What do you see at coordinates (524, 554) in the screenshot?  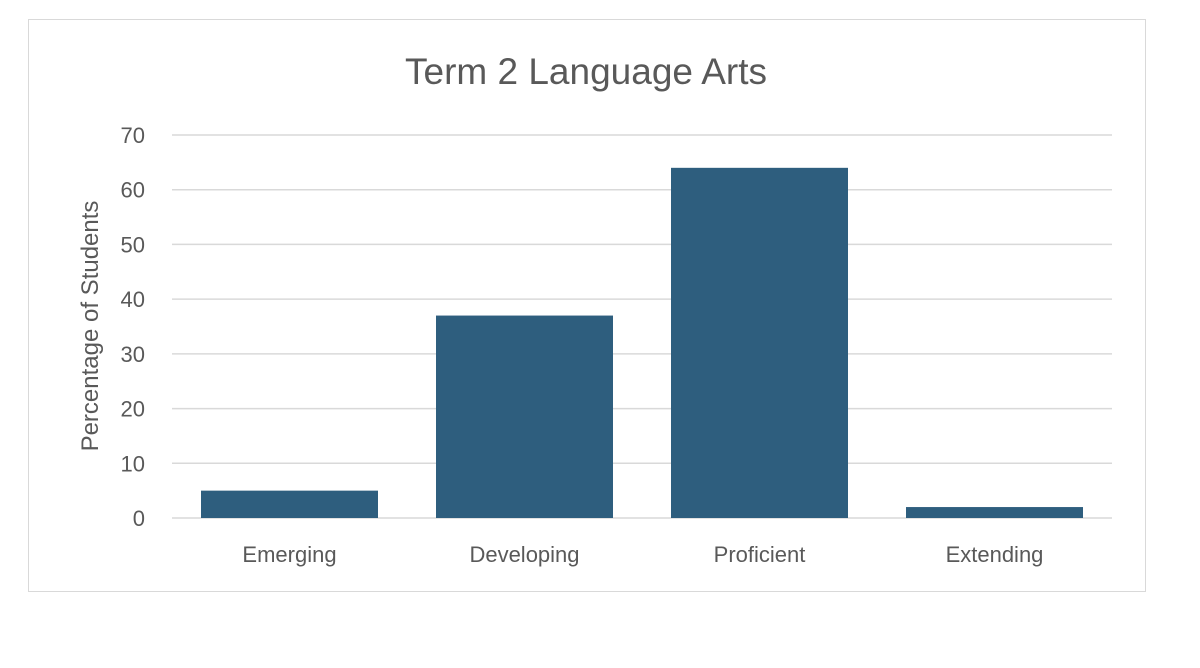 I see `x-tick-label: Developing` at bounding box center [524, 554].